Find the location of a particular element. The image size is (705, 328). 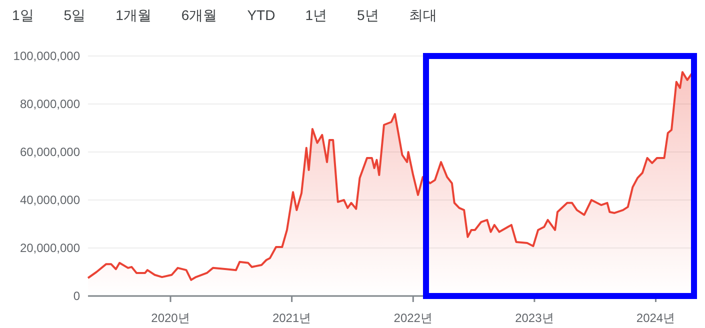

x-tick-label: 2023년 is located at coordinates (534, 318).